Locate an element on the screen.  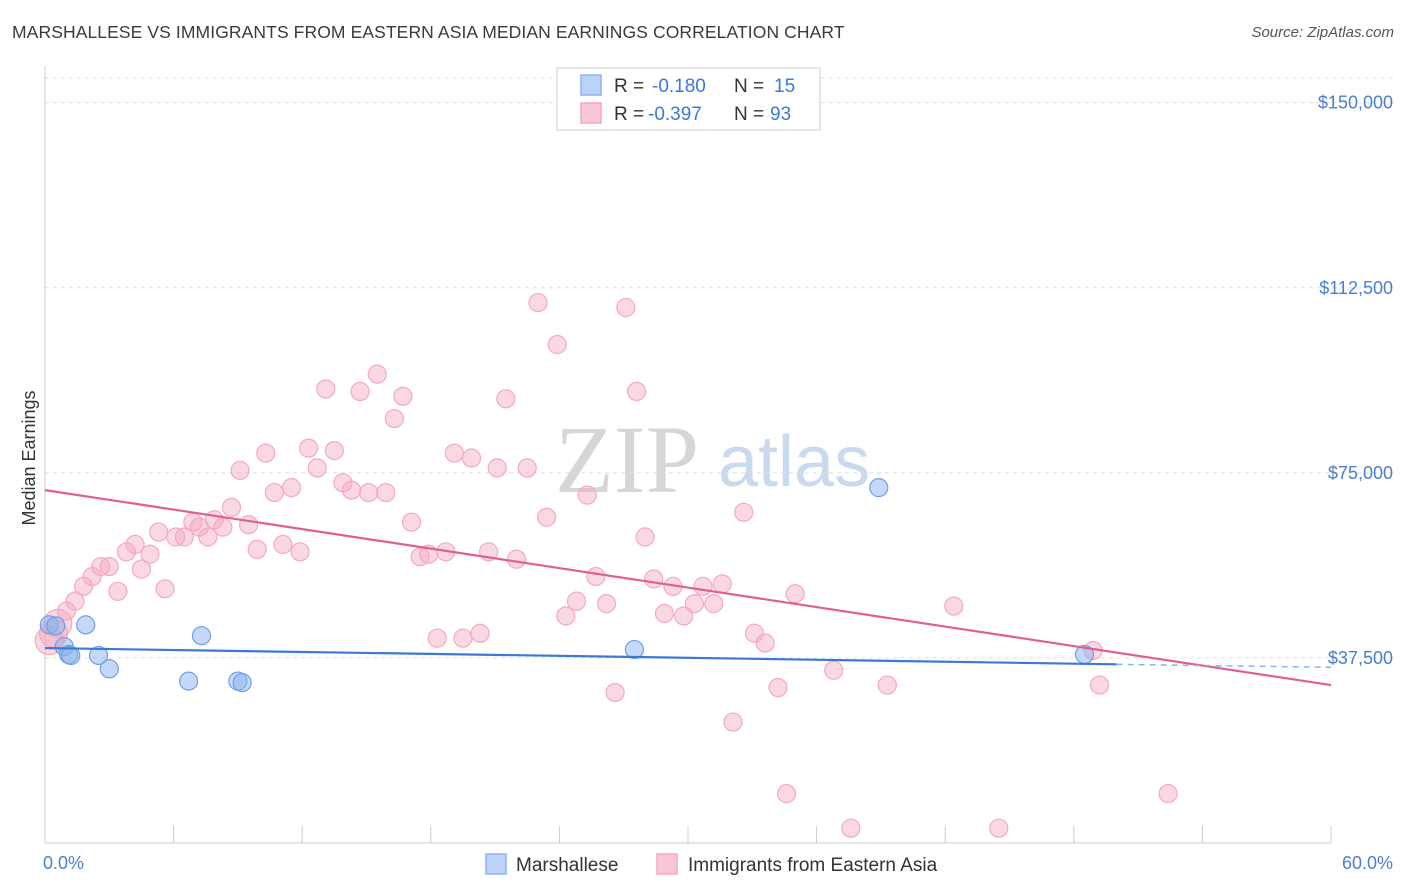
watermark: ZIP atlas is located at coordinates (712, 459).